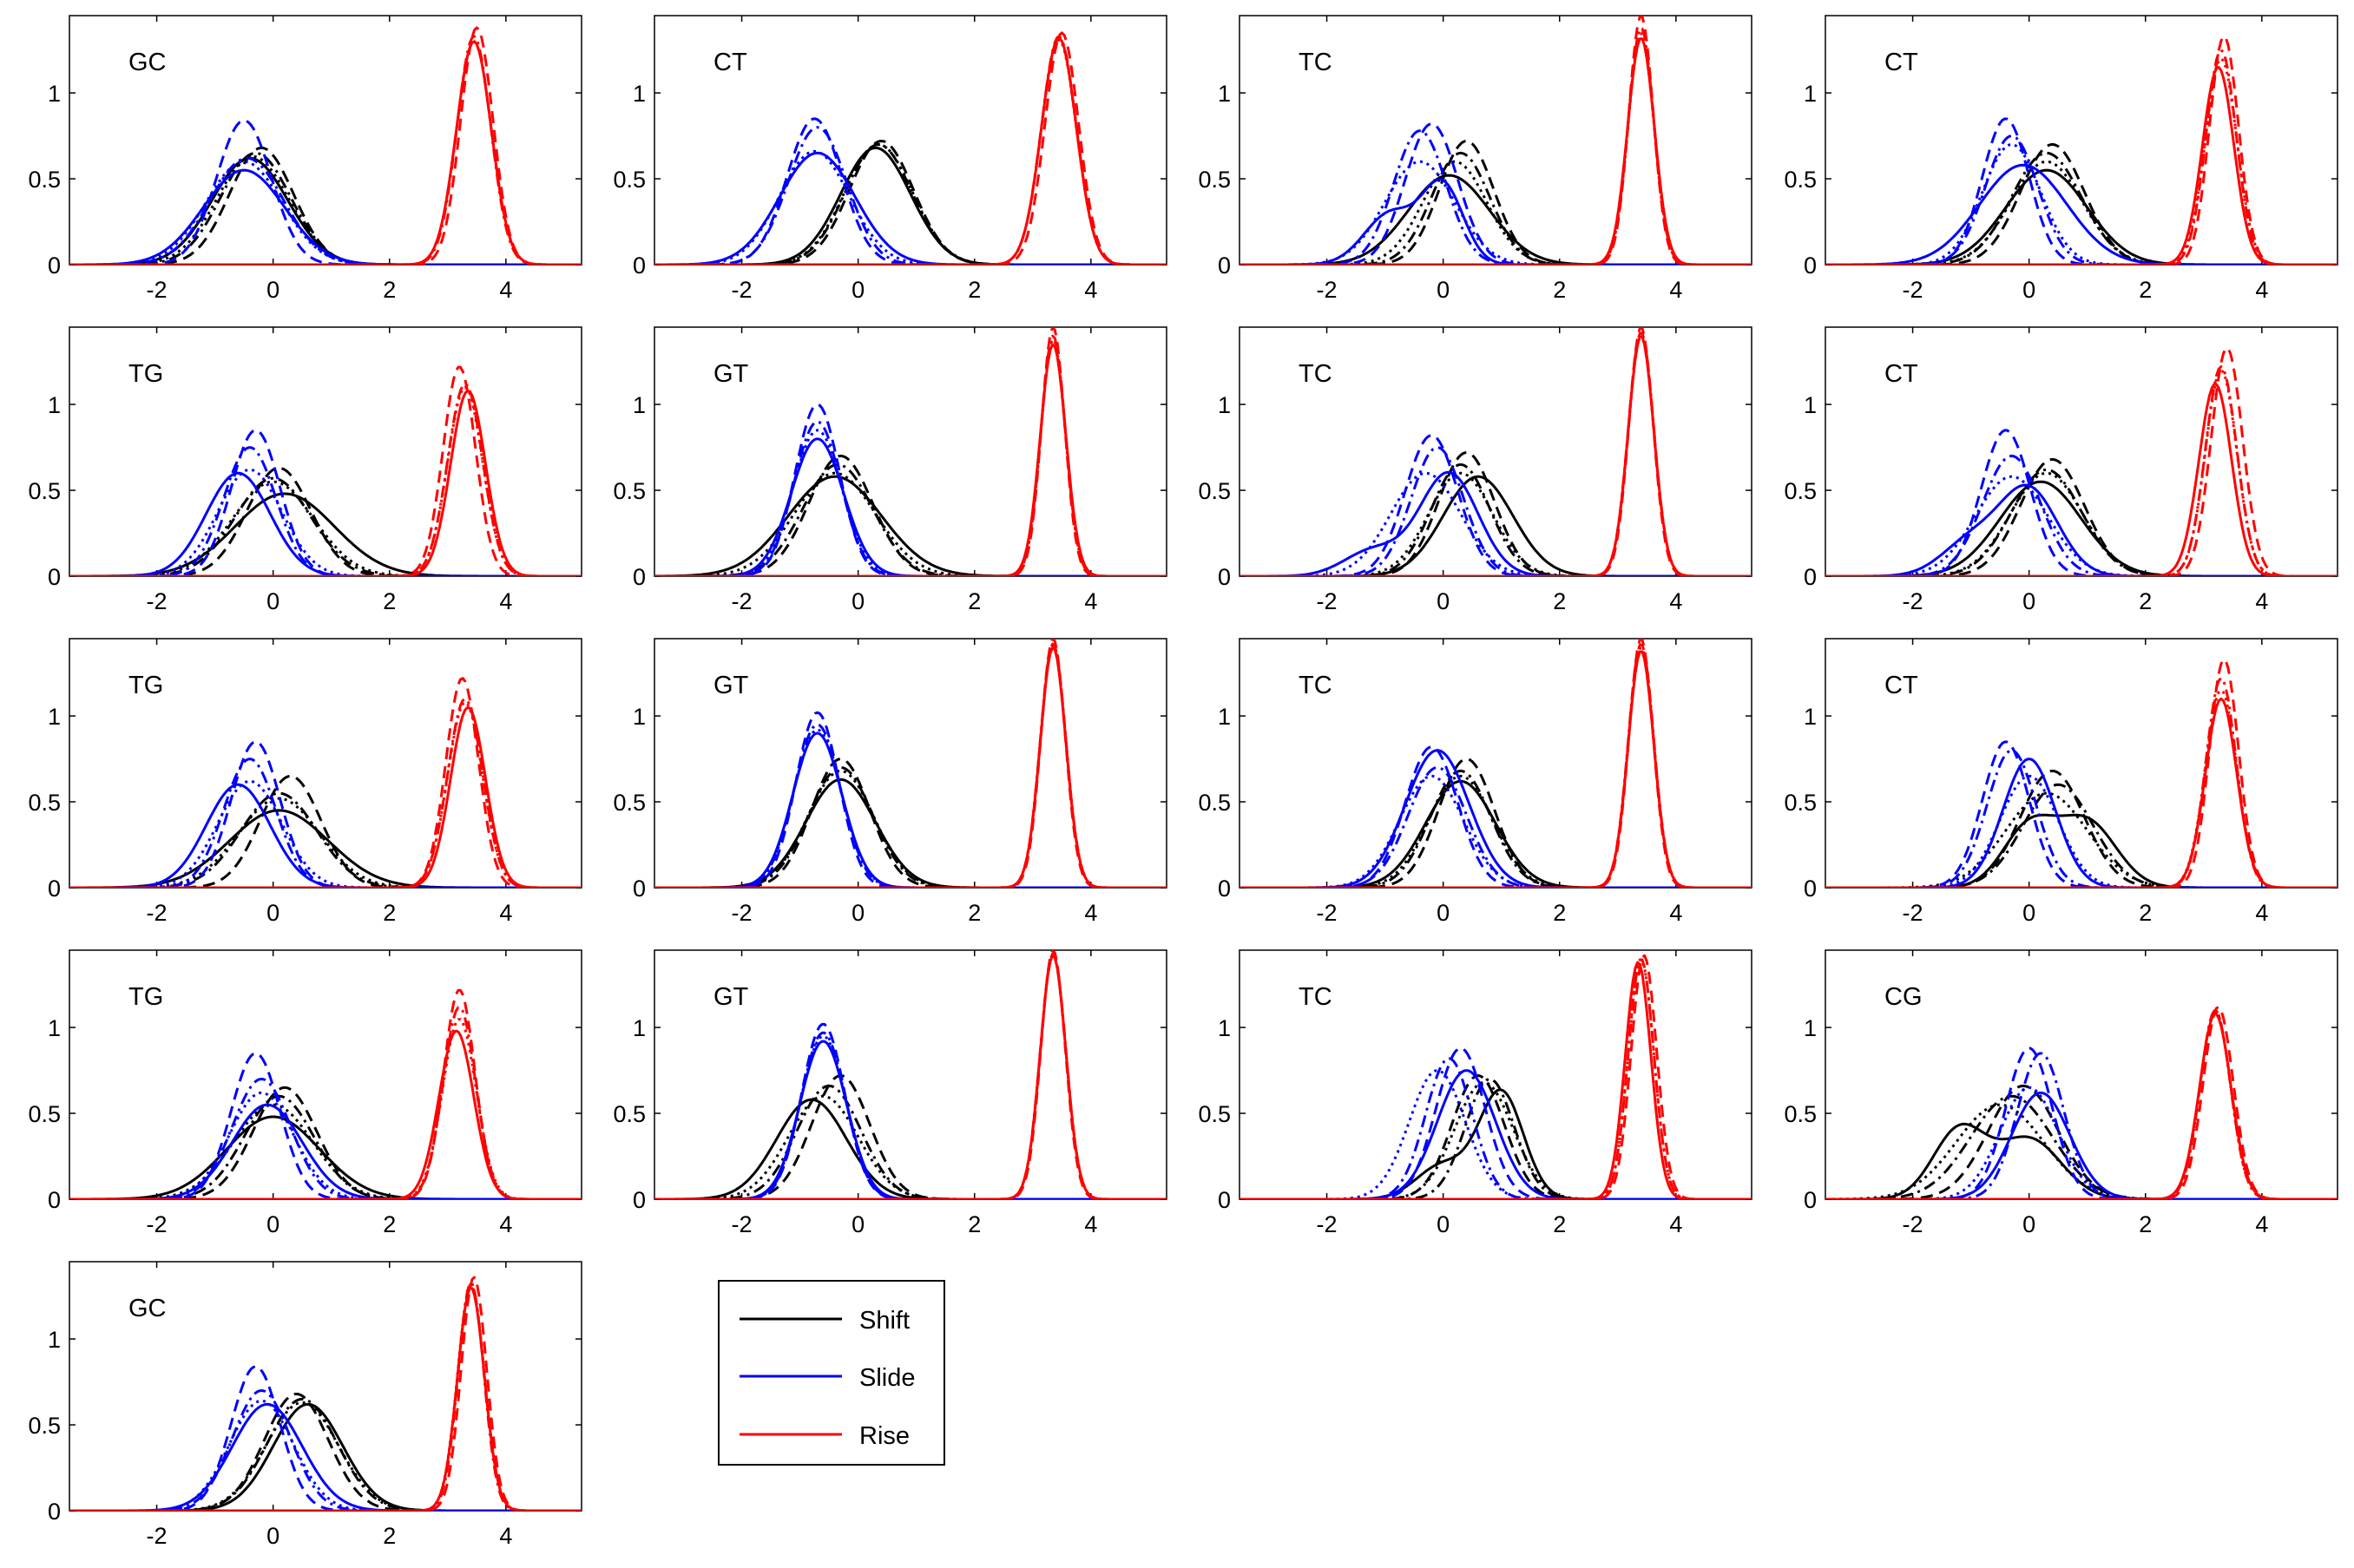  What do you see at coordinates (828, 1378) in the screenshot?
I see `legend-entry-slide: Slide` at bounding box center [828, 1378].